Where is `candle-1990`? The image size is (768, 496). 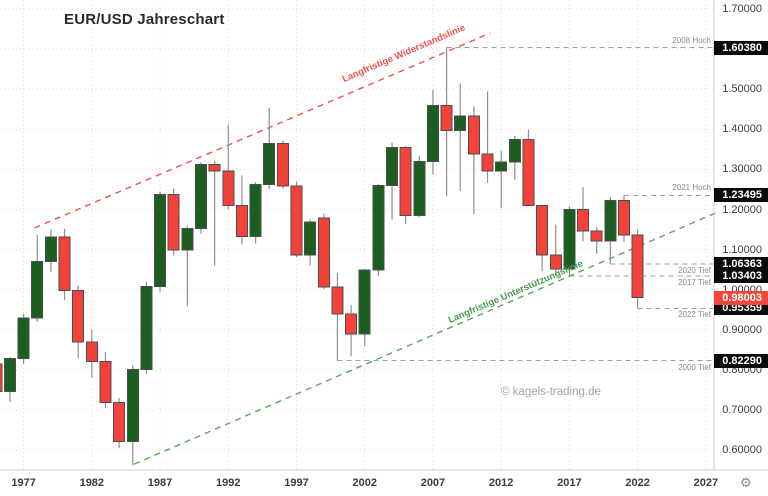
candle-1990 is located at coordinates (200, 198).